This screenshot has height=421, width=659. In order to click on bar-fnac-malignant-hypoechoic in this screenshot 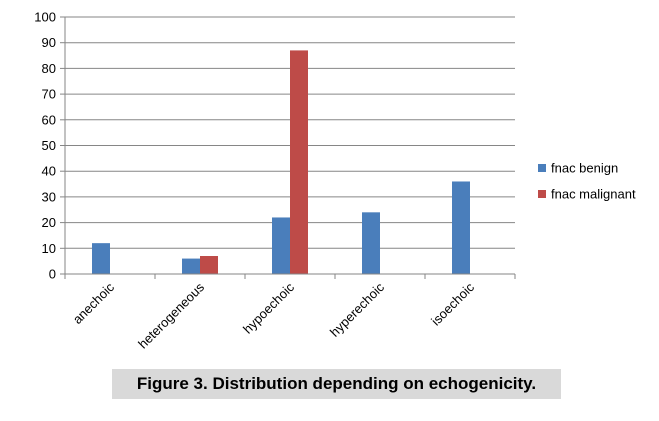, I will do `click(299, 162)`.